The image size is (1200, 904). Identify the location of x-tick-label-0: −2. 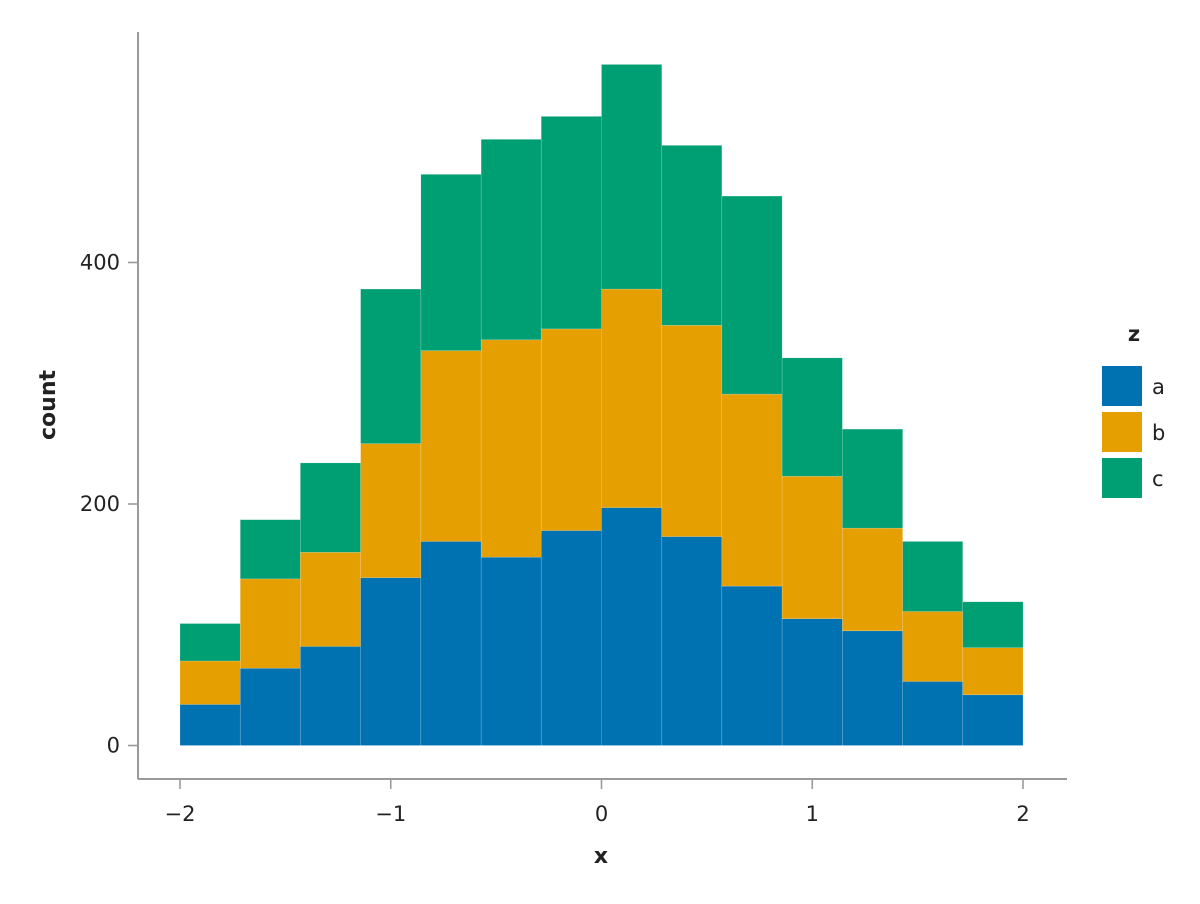
(180, 814).